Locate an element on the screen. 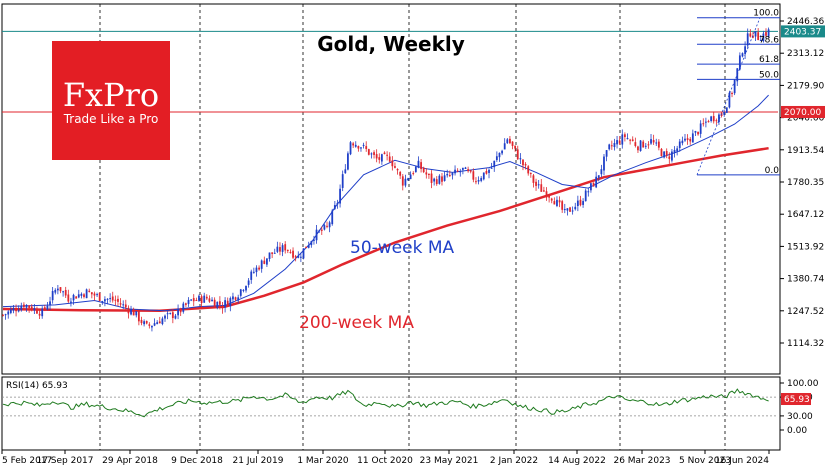  fibo-trend-line is located at coordinates (728, 96).